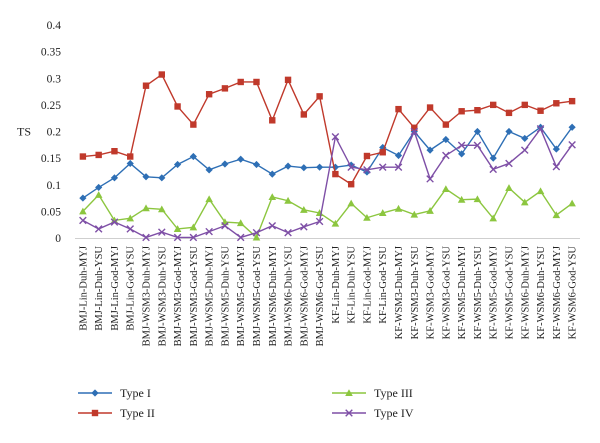 Image resolution: width=600 pixels, height=443 pixels. I want to click on x-tick-label: BMJ-Lin-Duh-YSU, so click(99, 288).